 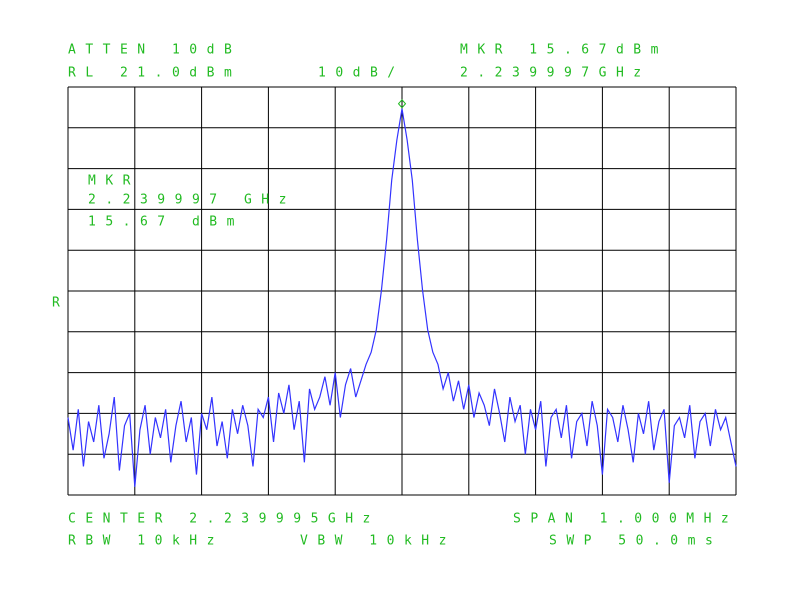 What do you see at coordinates (555, 73) in the screenshot?
I see `marker-freq-label: 2.239997GHz` at bounding box center [555, 73].